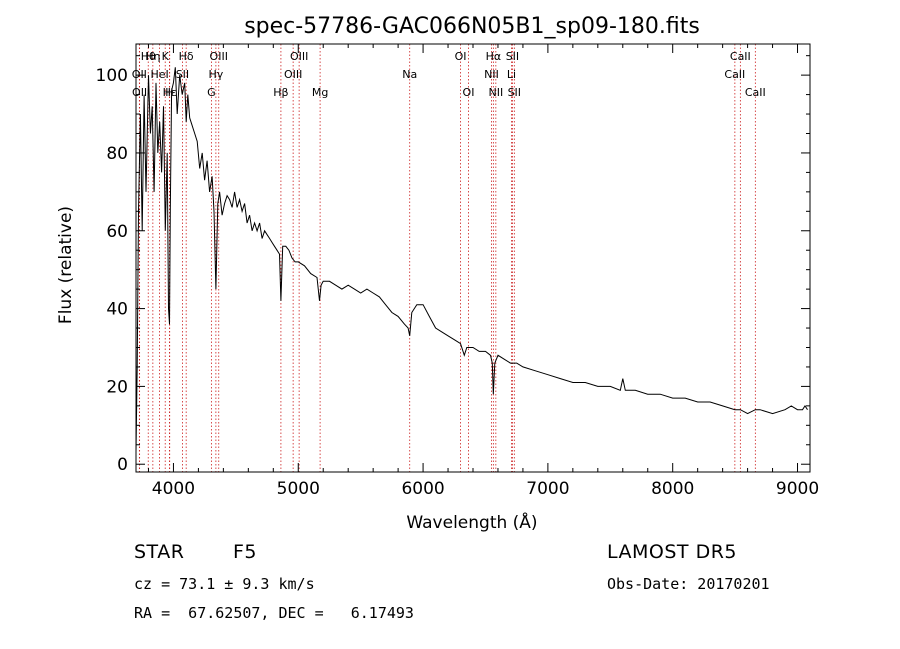  I want to click on x-tick-label: 8000, so click(672, 489).